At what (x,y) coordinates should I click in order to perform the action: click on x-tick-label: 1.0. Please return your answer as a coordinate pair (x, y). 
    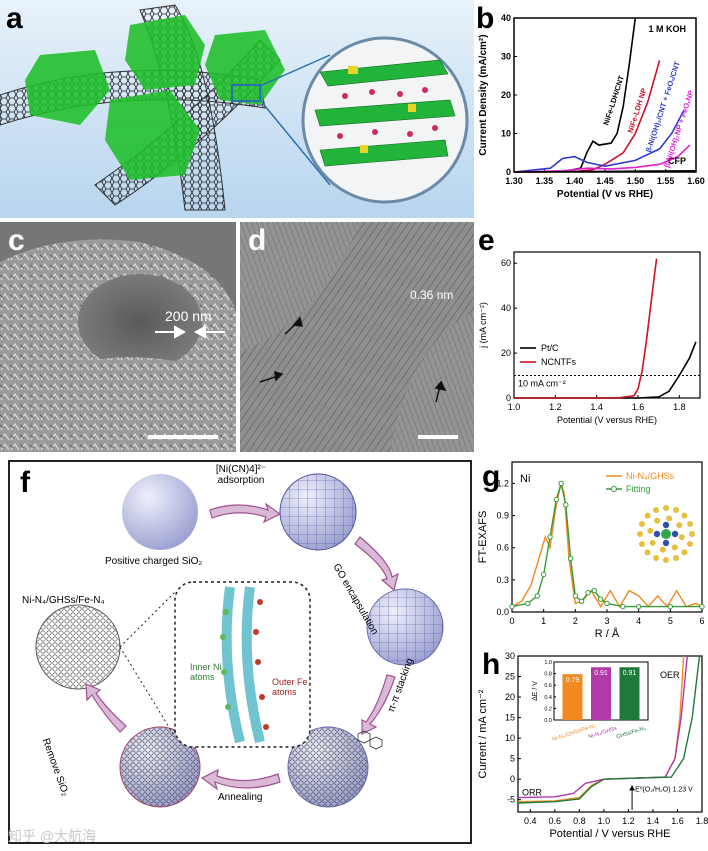
    Looking at the image, I should click on (604, 821).